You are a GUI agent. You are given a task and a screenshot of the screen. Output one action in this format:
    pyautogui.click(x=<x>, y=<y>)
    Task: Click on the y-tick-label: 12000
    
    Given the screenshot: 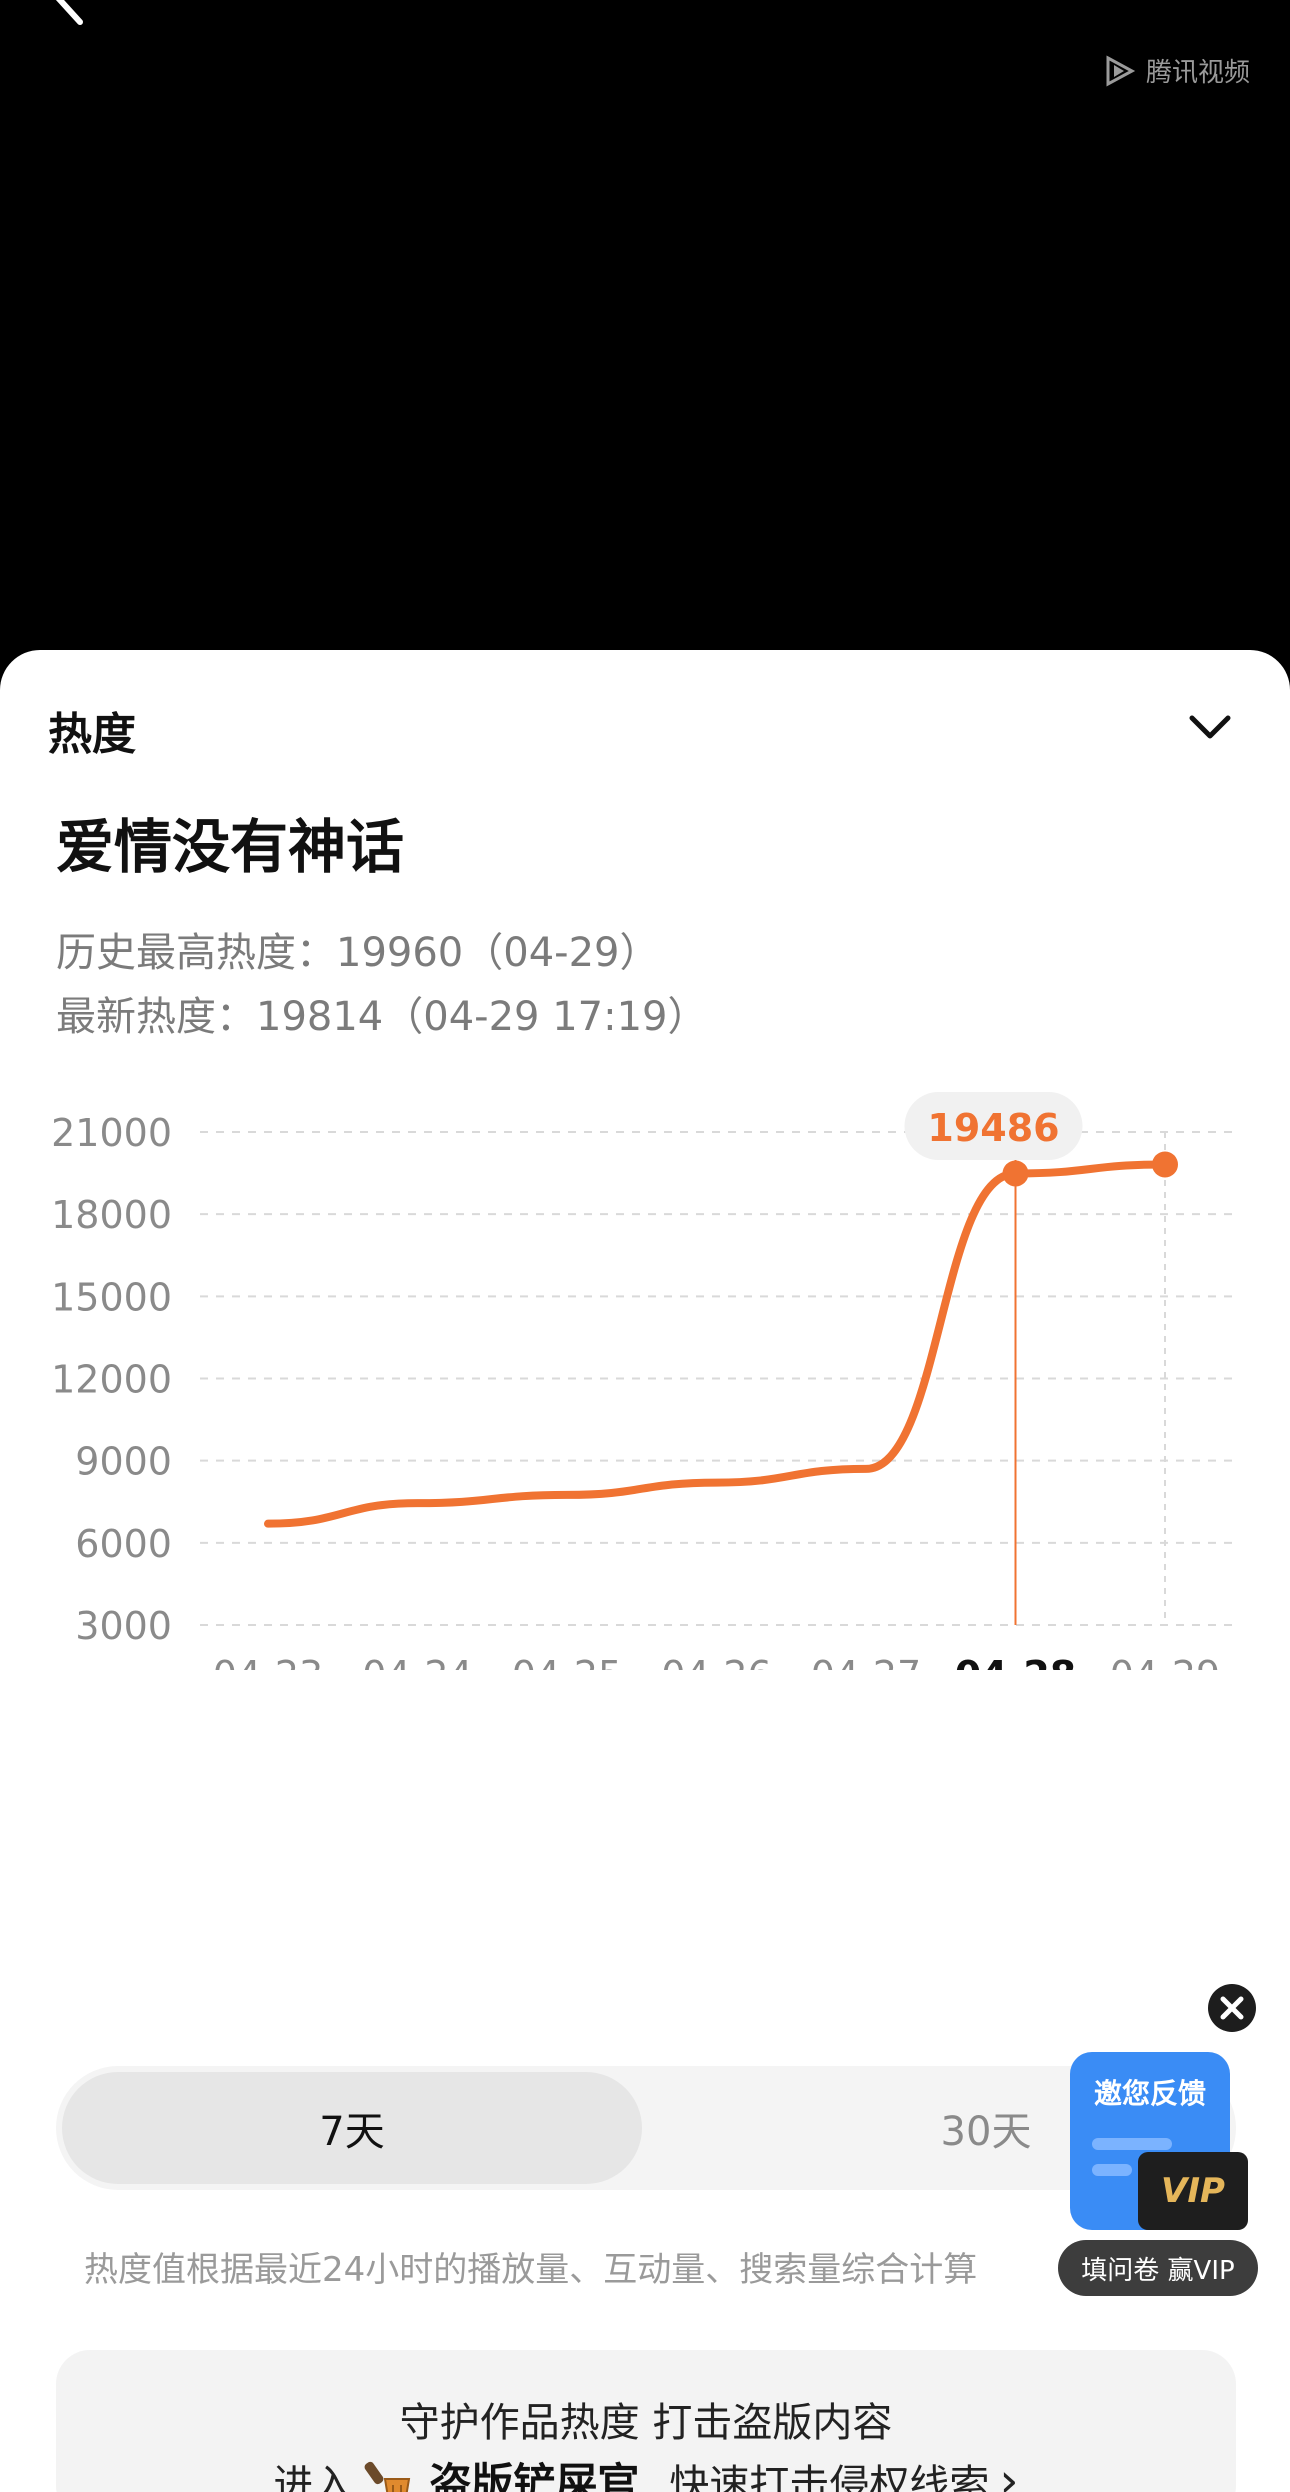 What is the action you would take?
    pyautogui.click(x=111, y=1380)
    